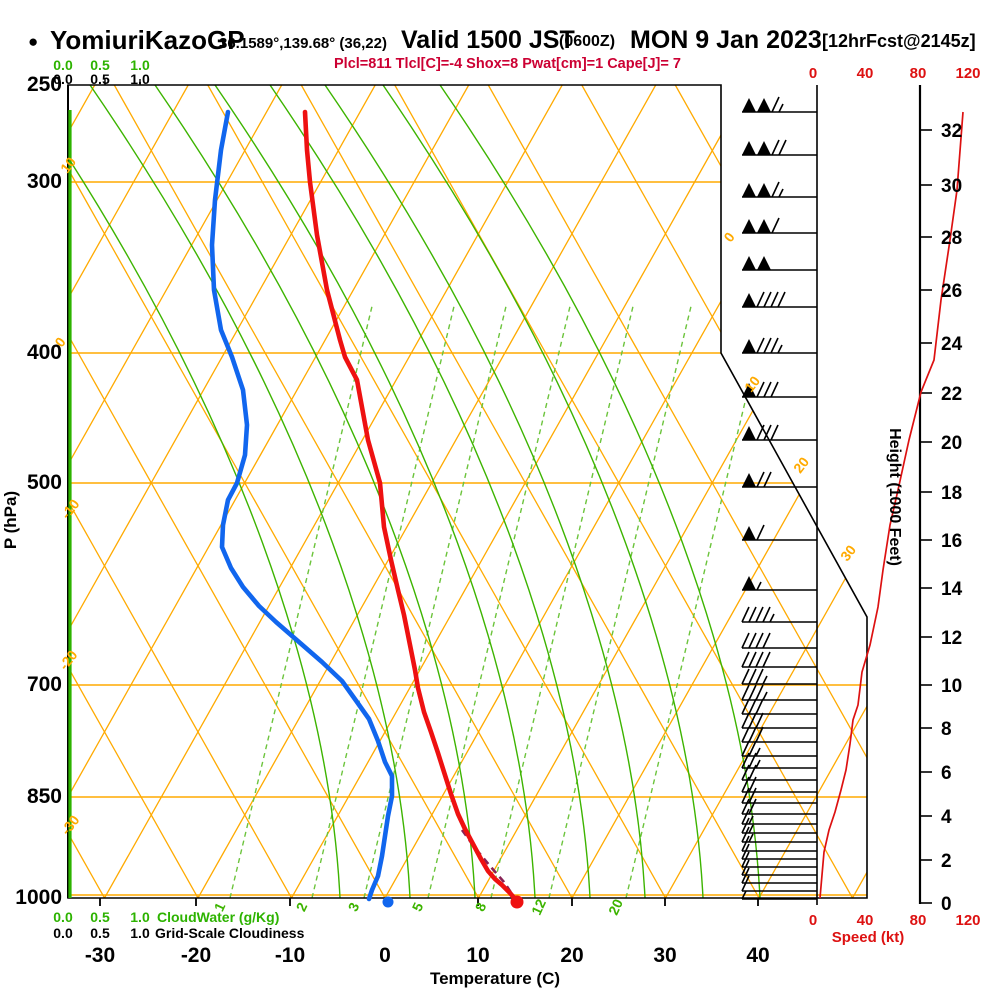 The width and height of the screenshot is (1000, 1000). I want to click on height-tick-label: 30, so click(951, 186).